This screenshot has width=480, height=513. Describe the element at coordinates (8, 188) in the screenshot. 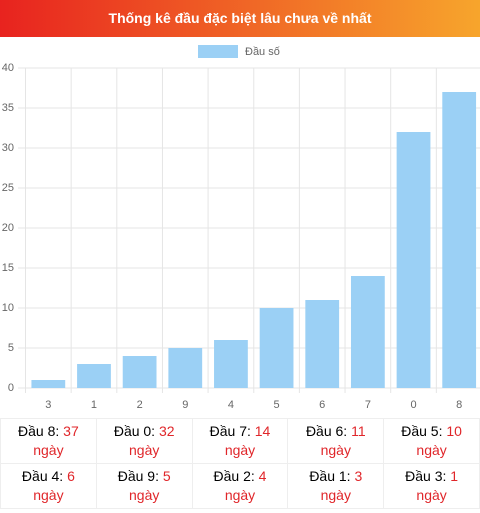

I see `y-tick-label: 25` at that location.